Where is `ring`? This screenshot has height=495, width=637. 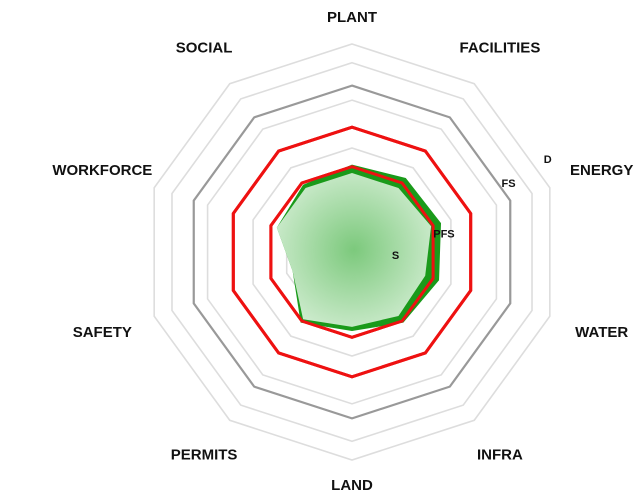
ring is located at coordinates (352, 252).